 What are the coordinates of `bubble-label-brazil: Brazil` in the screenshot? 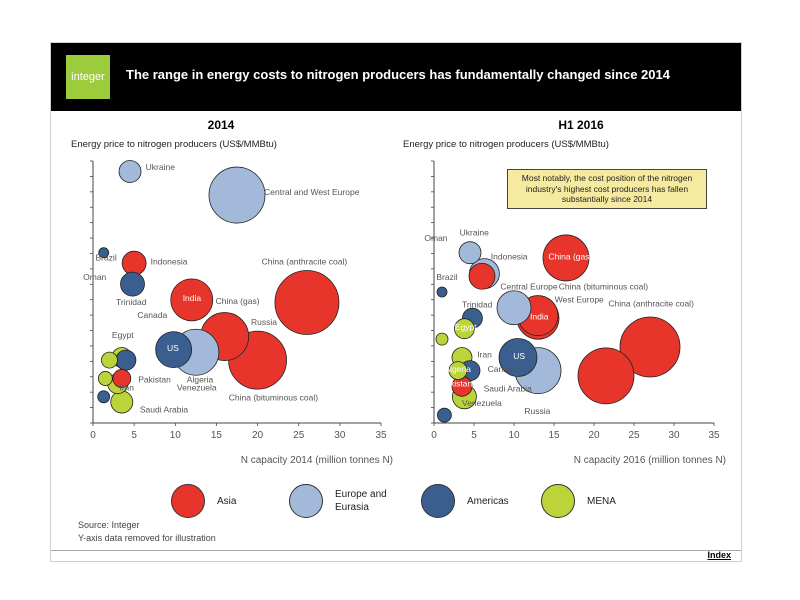 It's located at (446, 277).